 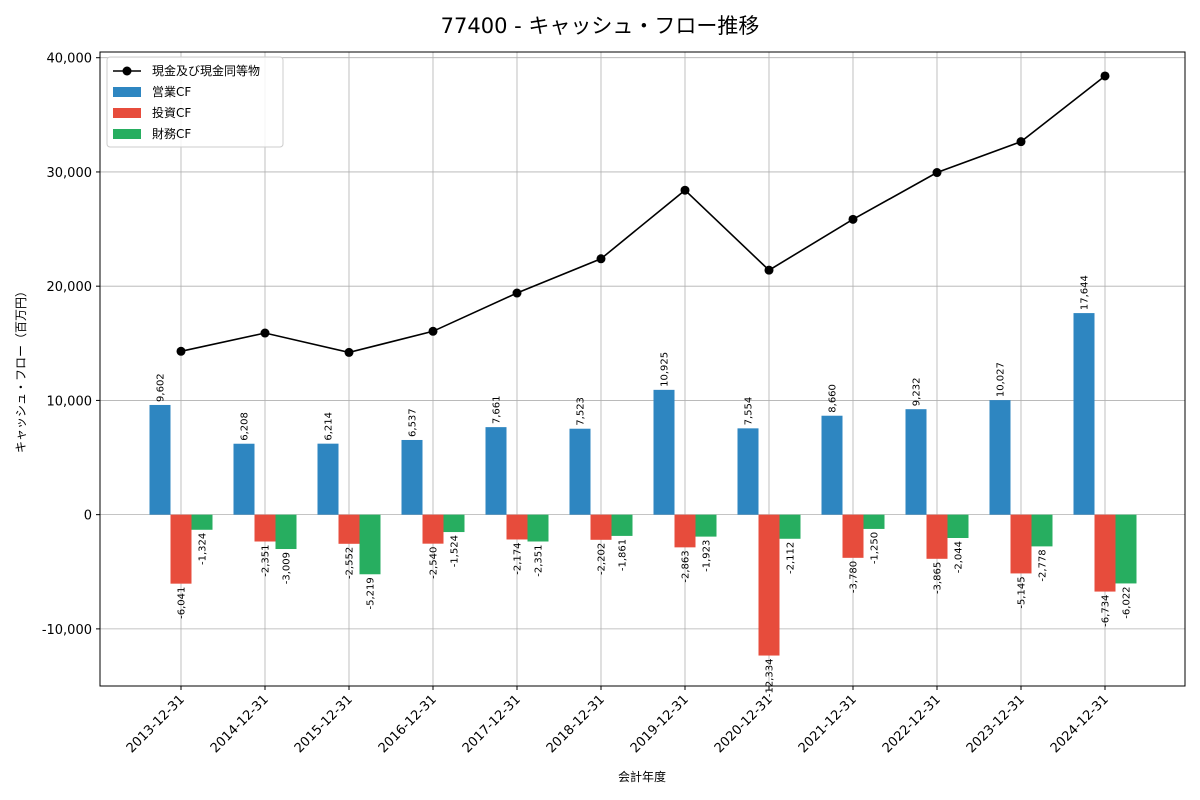 What do you see at coordinates (492, 724) in the screenshot?
I see `x-tick-label: 2017-12-31` at bounding box center [492, 724].